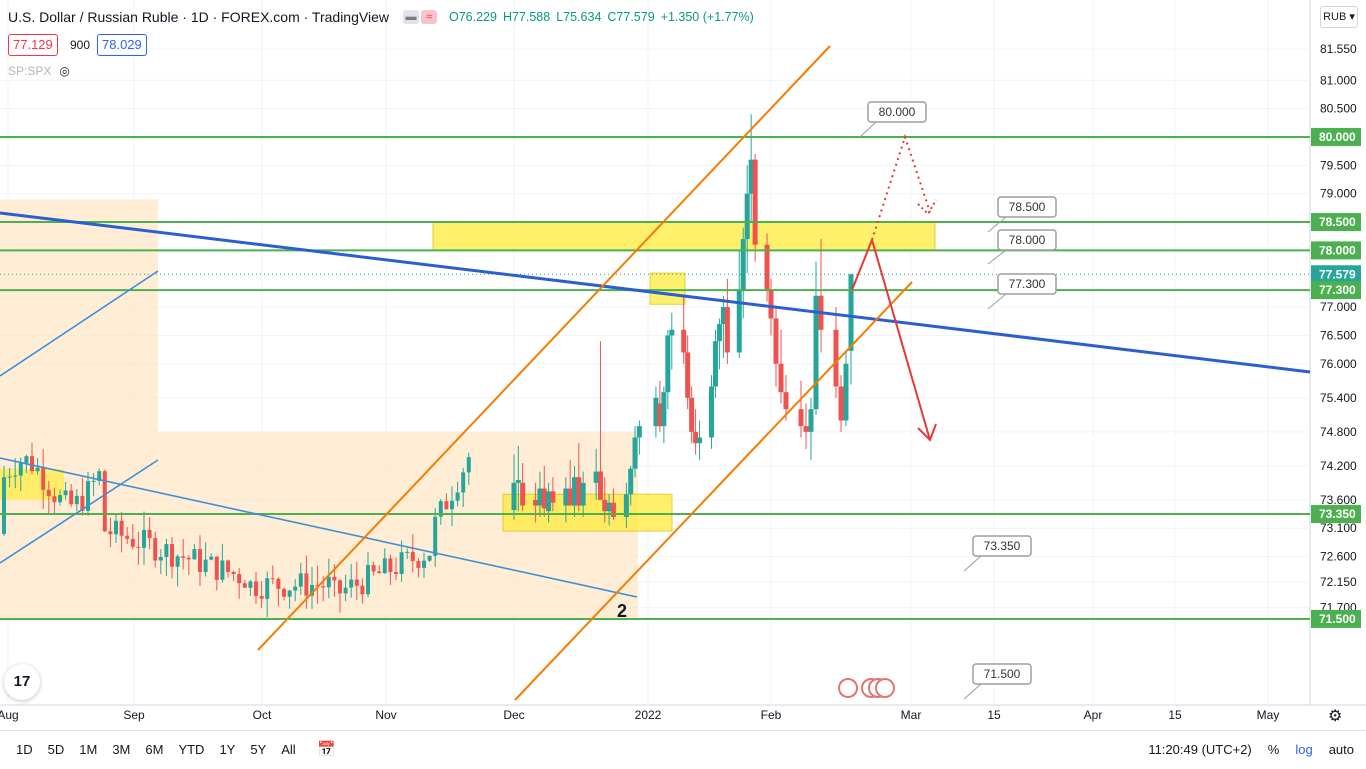 The height and width of the screenshot is (769, 1366). I want to click on tradingview-logo: 17, so click(22, 682).